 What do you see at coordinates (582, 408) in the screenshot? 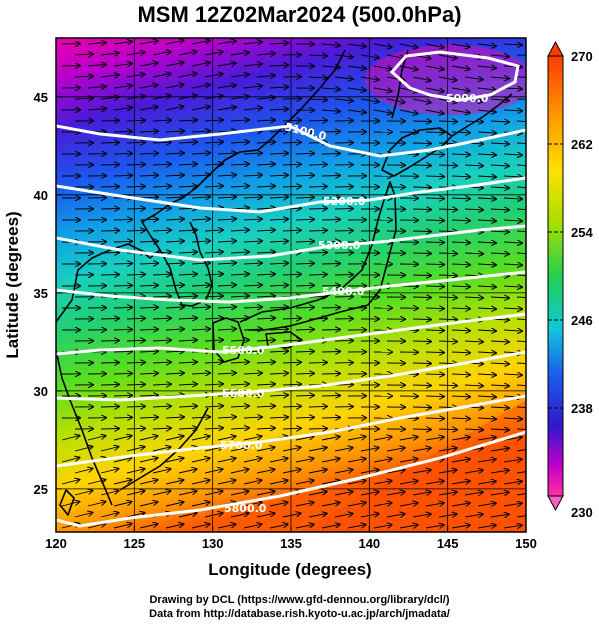
I see `colorbar-tick-label: 238` at bounding box center [582, 408].